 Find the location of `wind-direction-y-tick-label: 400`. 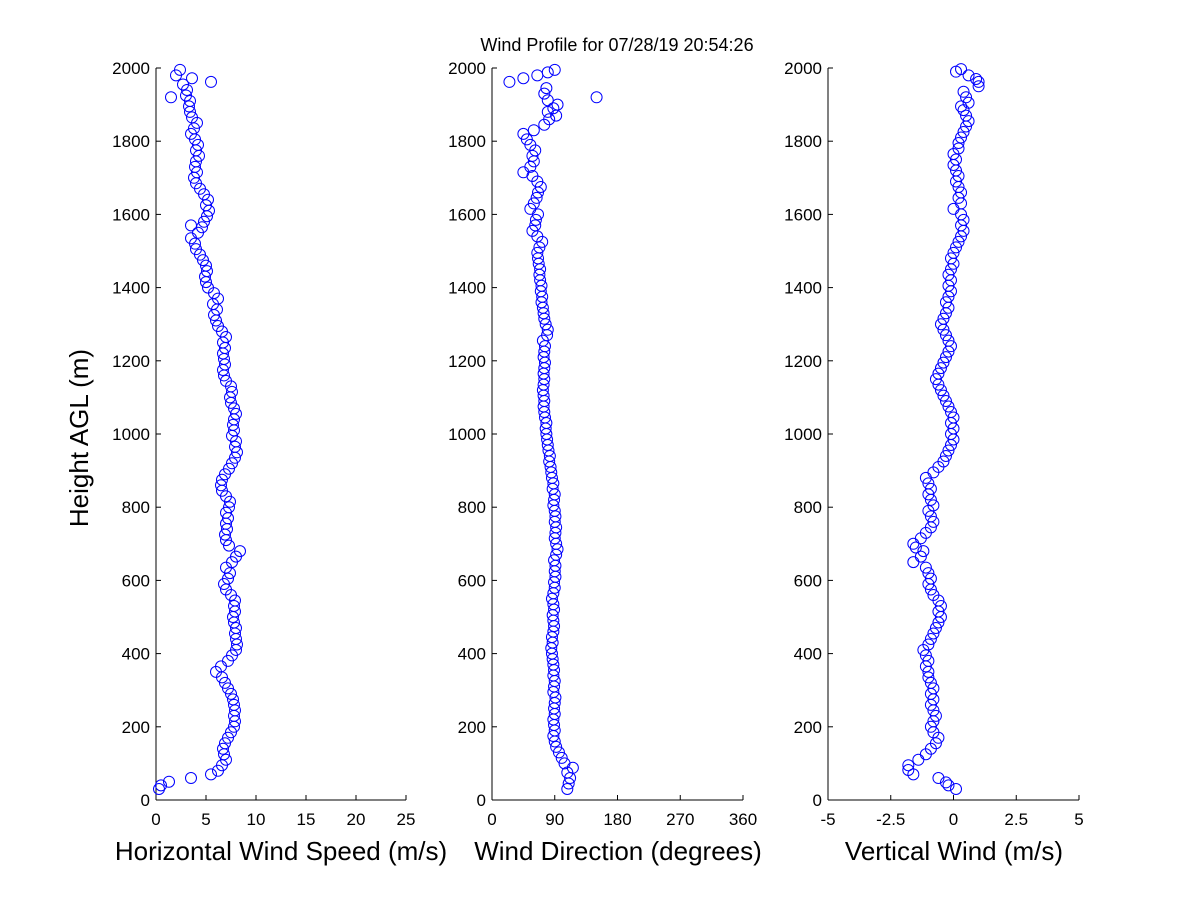

wind-direction-y-tick-label: 400 is located at coordinates (472, 654).